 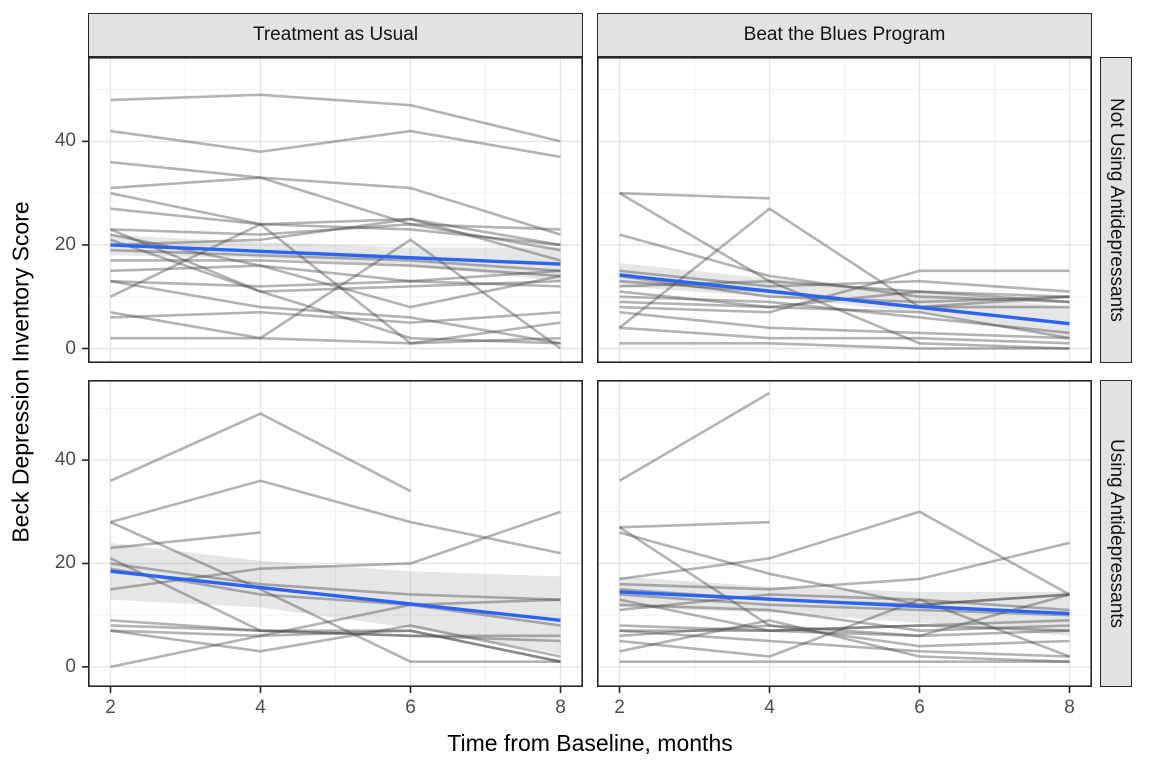 I want to click on facet-strip-not-using-antidepressants: Not Using Antidepressants, so click(x=1116, y=210).